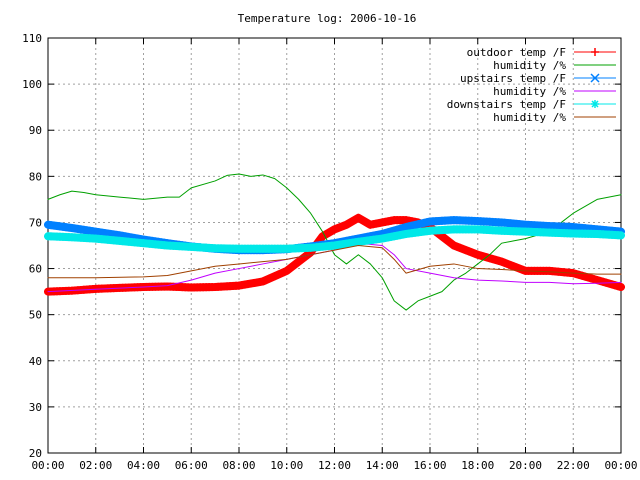  Describe the element at coordinates (238, 465) in the screenshot. I see `x-tick-label: 08:00` at that location.